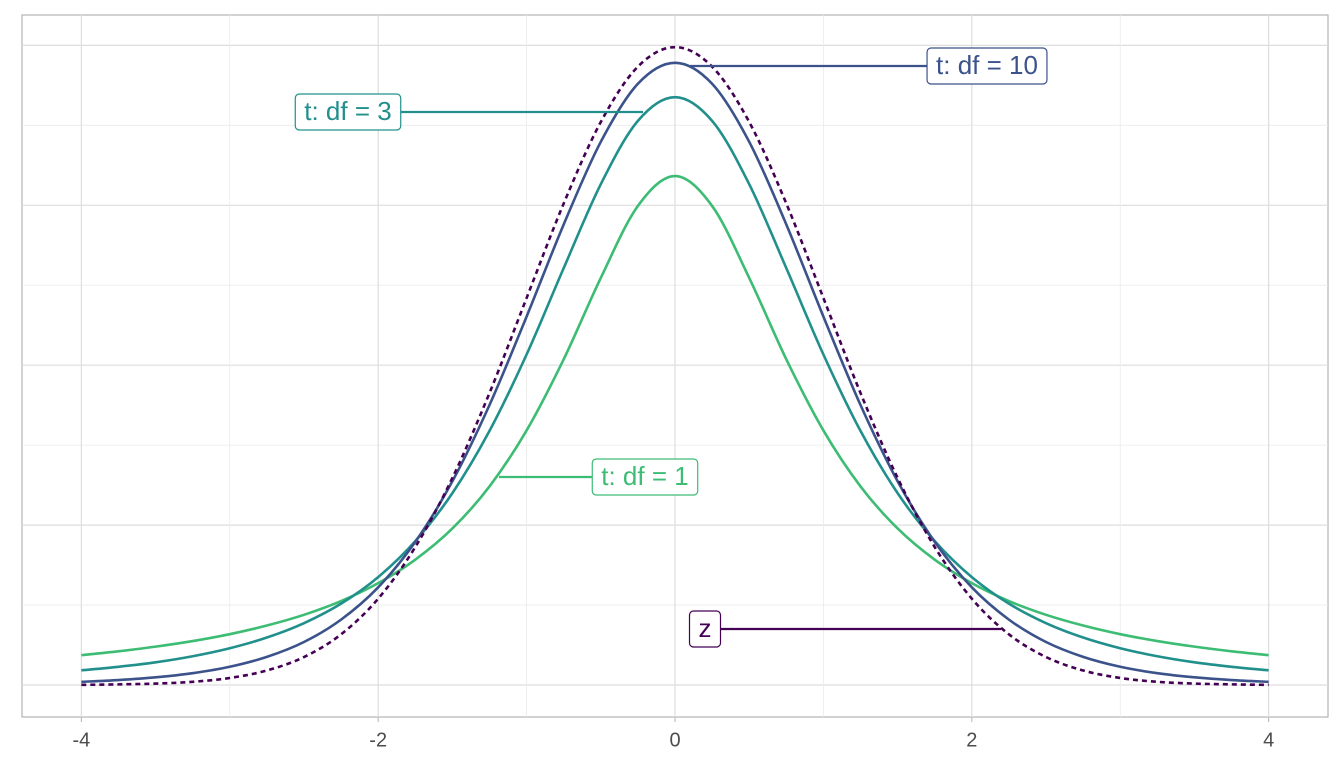  Describe the element at coordinates (1268, 740) in the screenshot. I see `x-tick-label: 4` at that location.